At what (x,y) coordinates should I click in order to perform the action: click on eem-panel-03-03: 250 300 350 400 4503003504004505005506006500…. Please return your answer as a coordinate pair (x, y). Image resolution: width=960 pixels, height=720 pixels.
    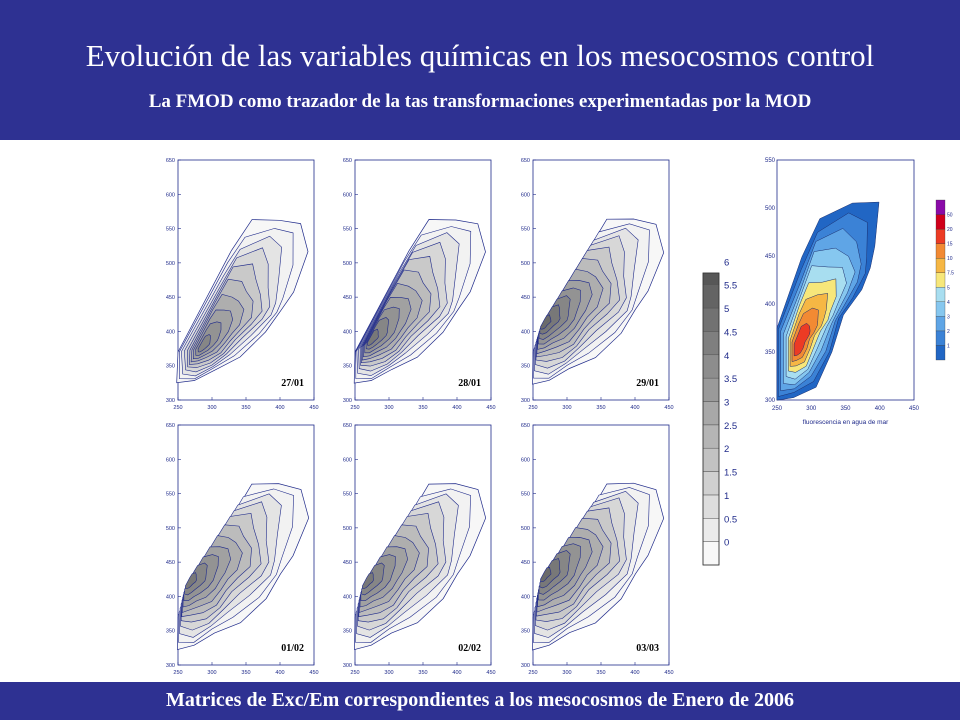
    Looking at the image, I should click on (597, 549).